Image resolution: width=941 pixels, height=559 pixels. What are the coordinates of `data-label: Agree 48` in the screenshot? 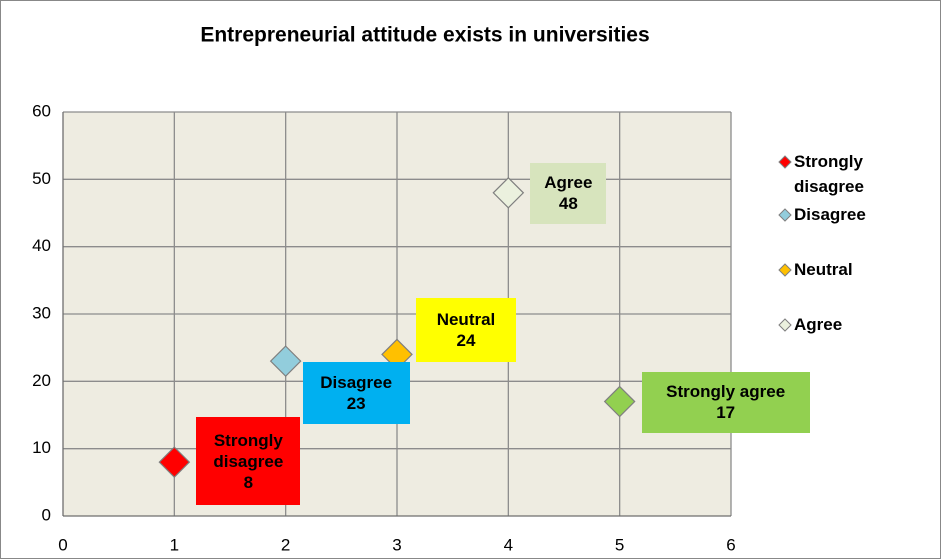 It's located at (568, 193).